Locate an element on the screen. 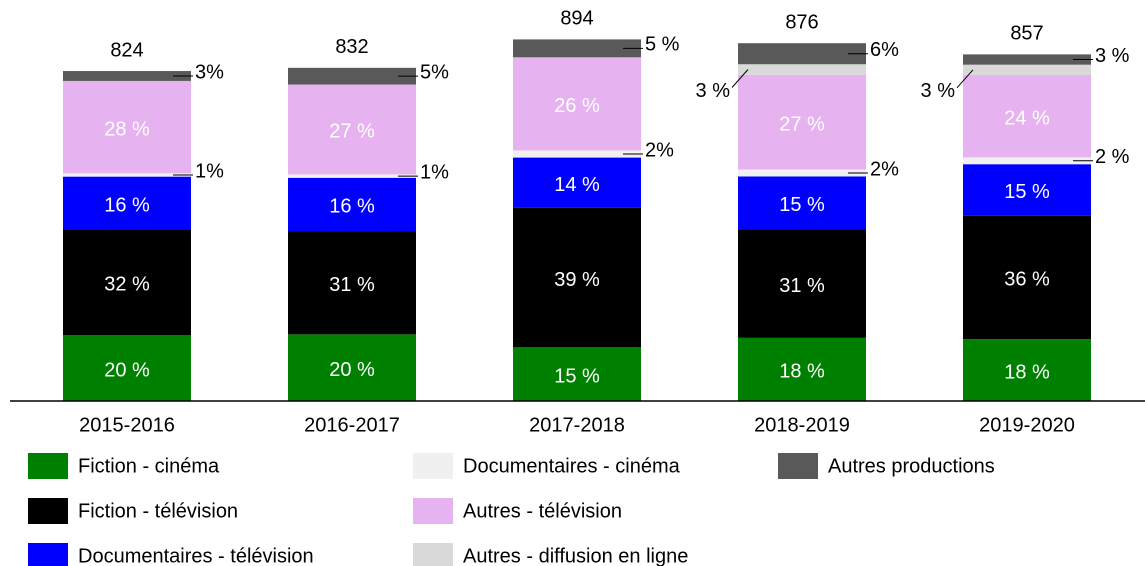 The height and width of the screenshot is (566, 1145). value-label: 36 % is located at coordinates (1027, 280).